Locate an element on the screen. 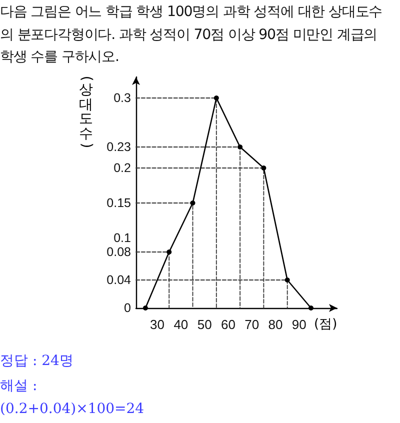  y-axis-title: (상대도수) is located at coordinates (86, 112).